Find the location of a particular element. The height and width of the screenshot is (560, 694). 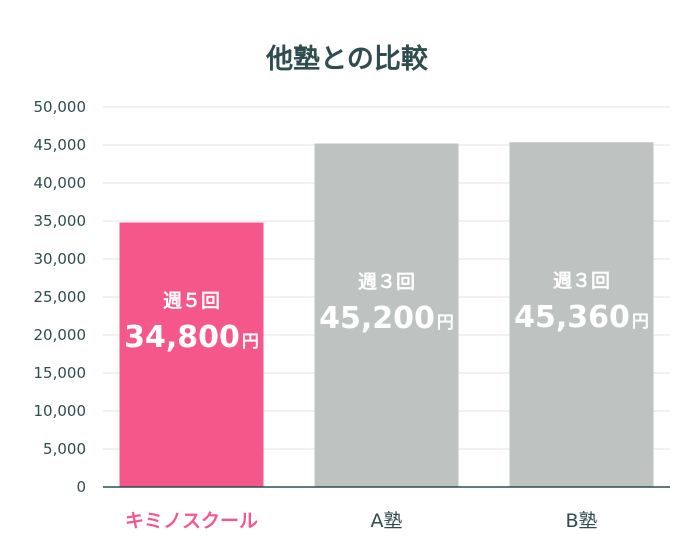

x-category-label: B塾 is located at coordinates (581, 521).